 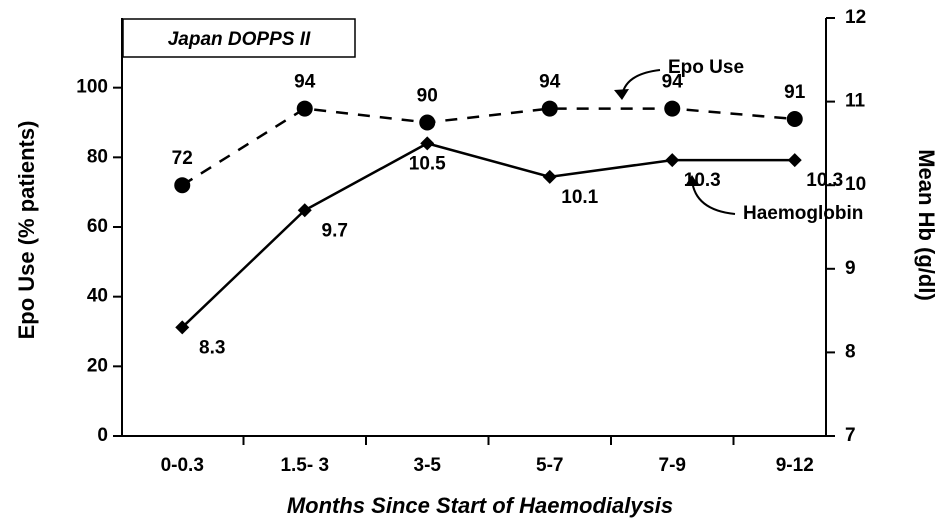 What do you see at coordinates (427, 163) in the screenshot?
I see `data-label: 10.5` at bounding box center [427, 163].